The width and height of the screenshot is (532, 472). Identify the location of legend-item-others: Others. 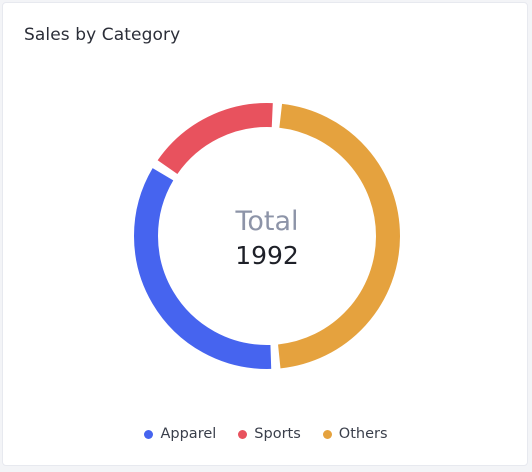
(355, 434).